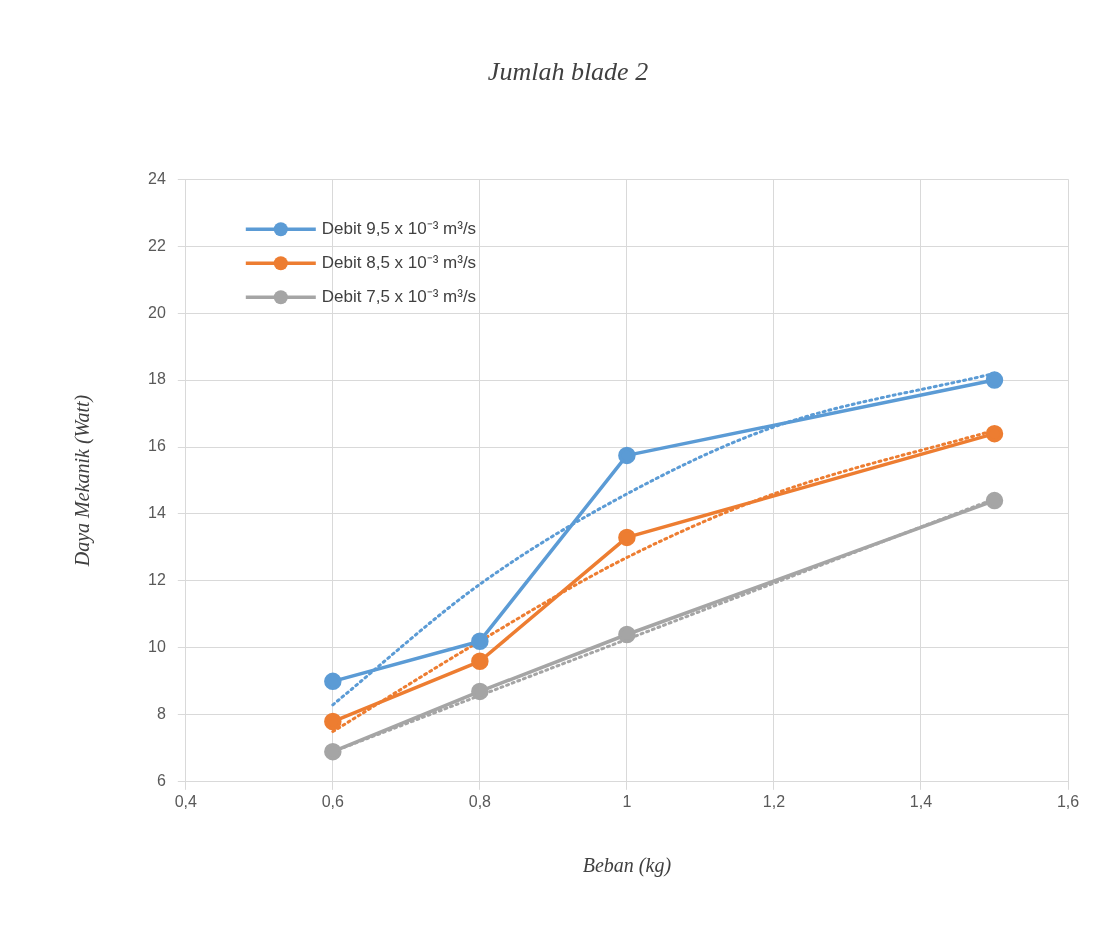 Image resolution: width=1119 pixels, height=934 pixels. What do you see at coordinates (627, 866) in the screenshot?
I see `x-axis-title: Beban (kg)` at bounding box center [627, 866].